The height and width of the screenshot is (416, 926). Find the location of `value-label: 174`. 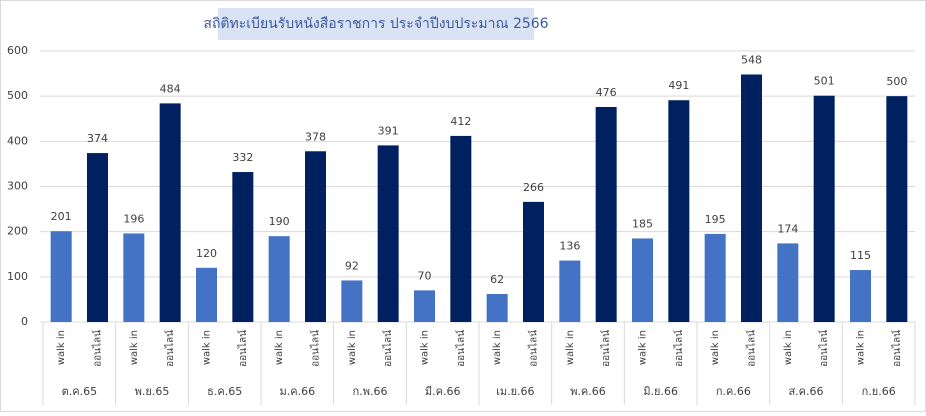

value-label: 174 is located at coordinates (787, 228).